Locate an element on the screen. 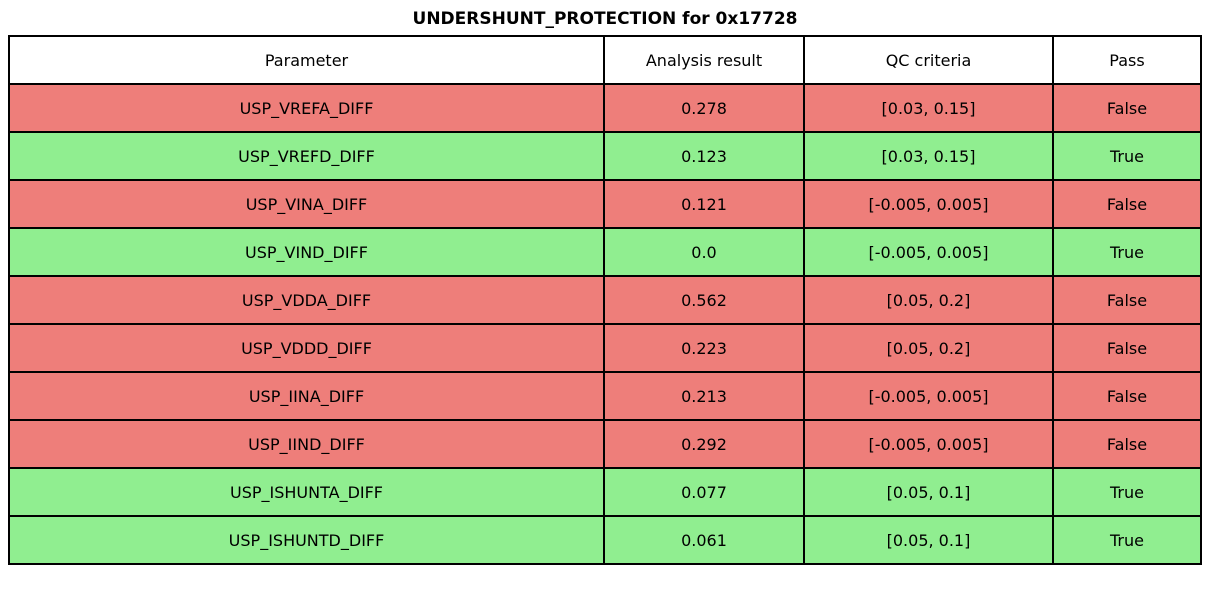 The image size is (1210, 604). cell-parameter: USP_VREFD_DIFF is located at coordinates (306, 156).